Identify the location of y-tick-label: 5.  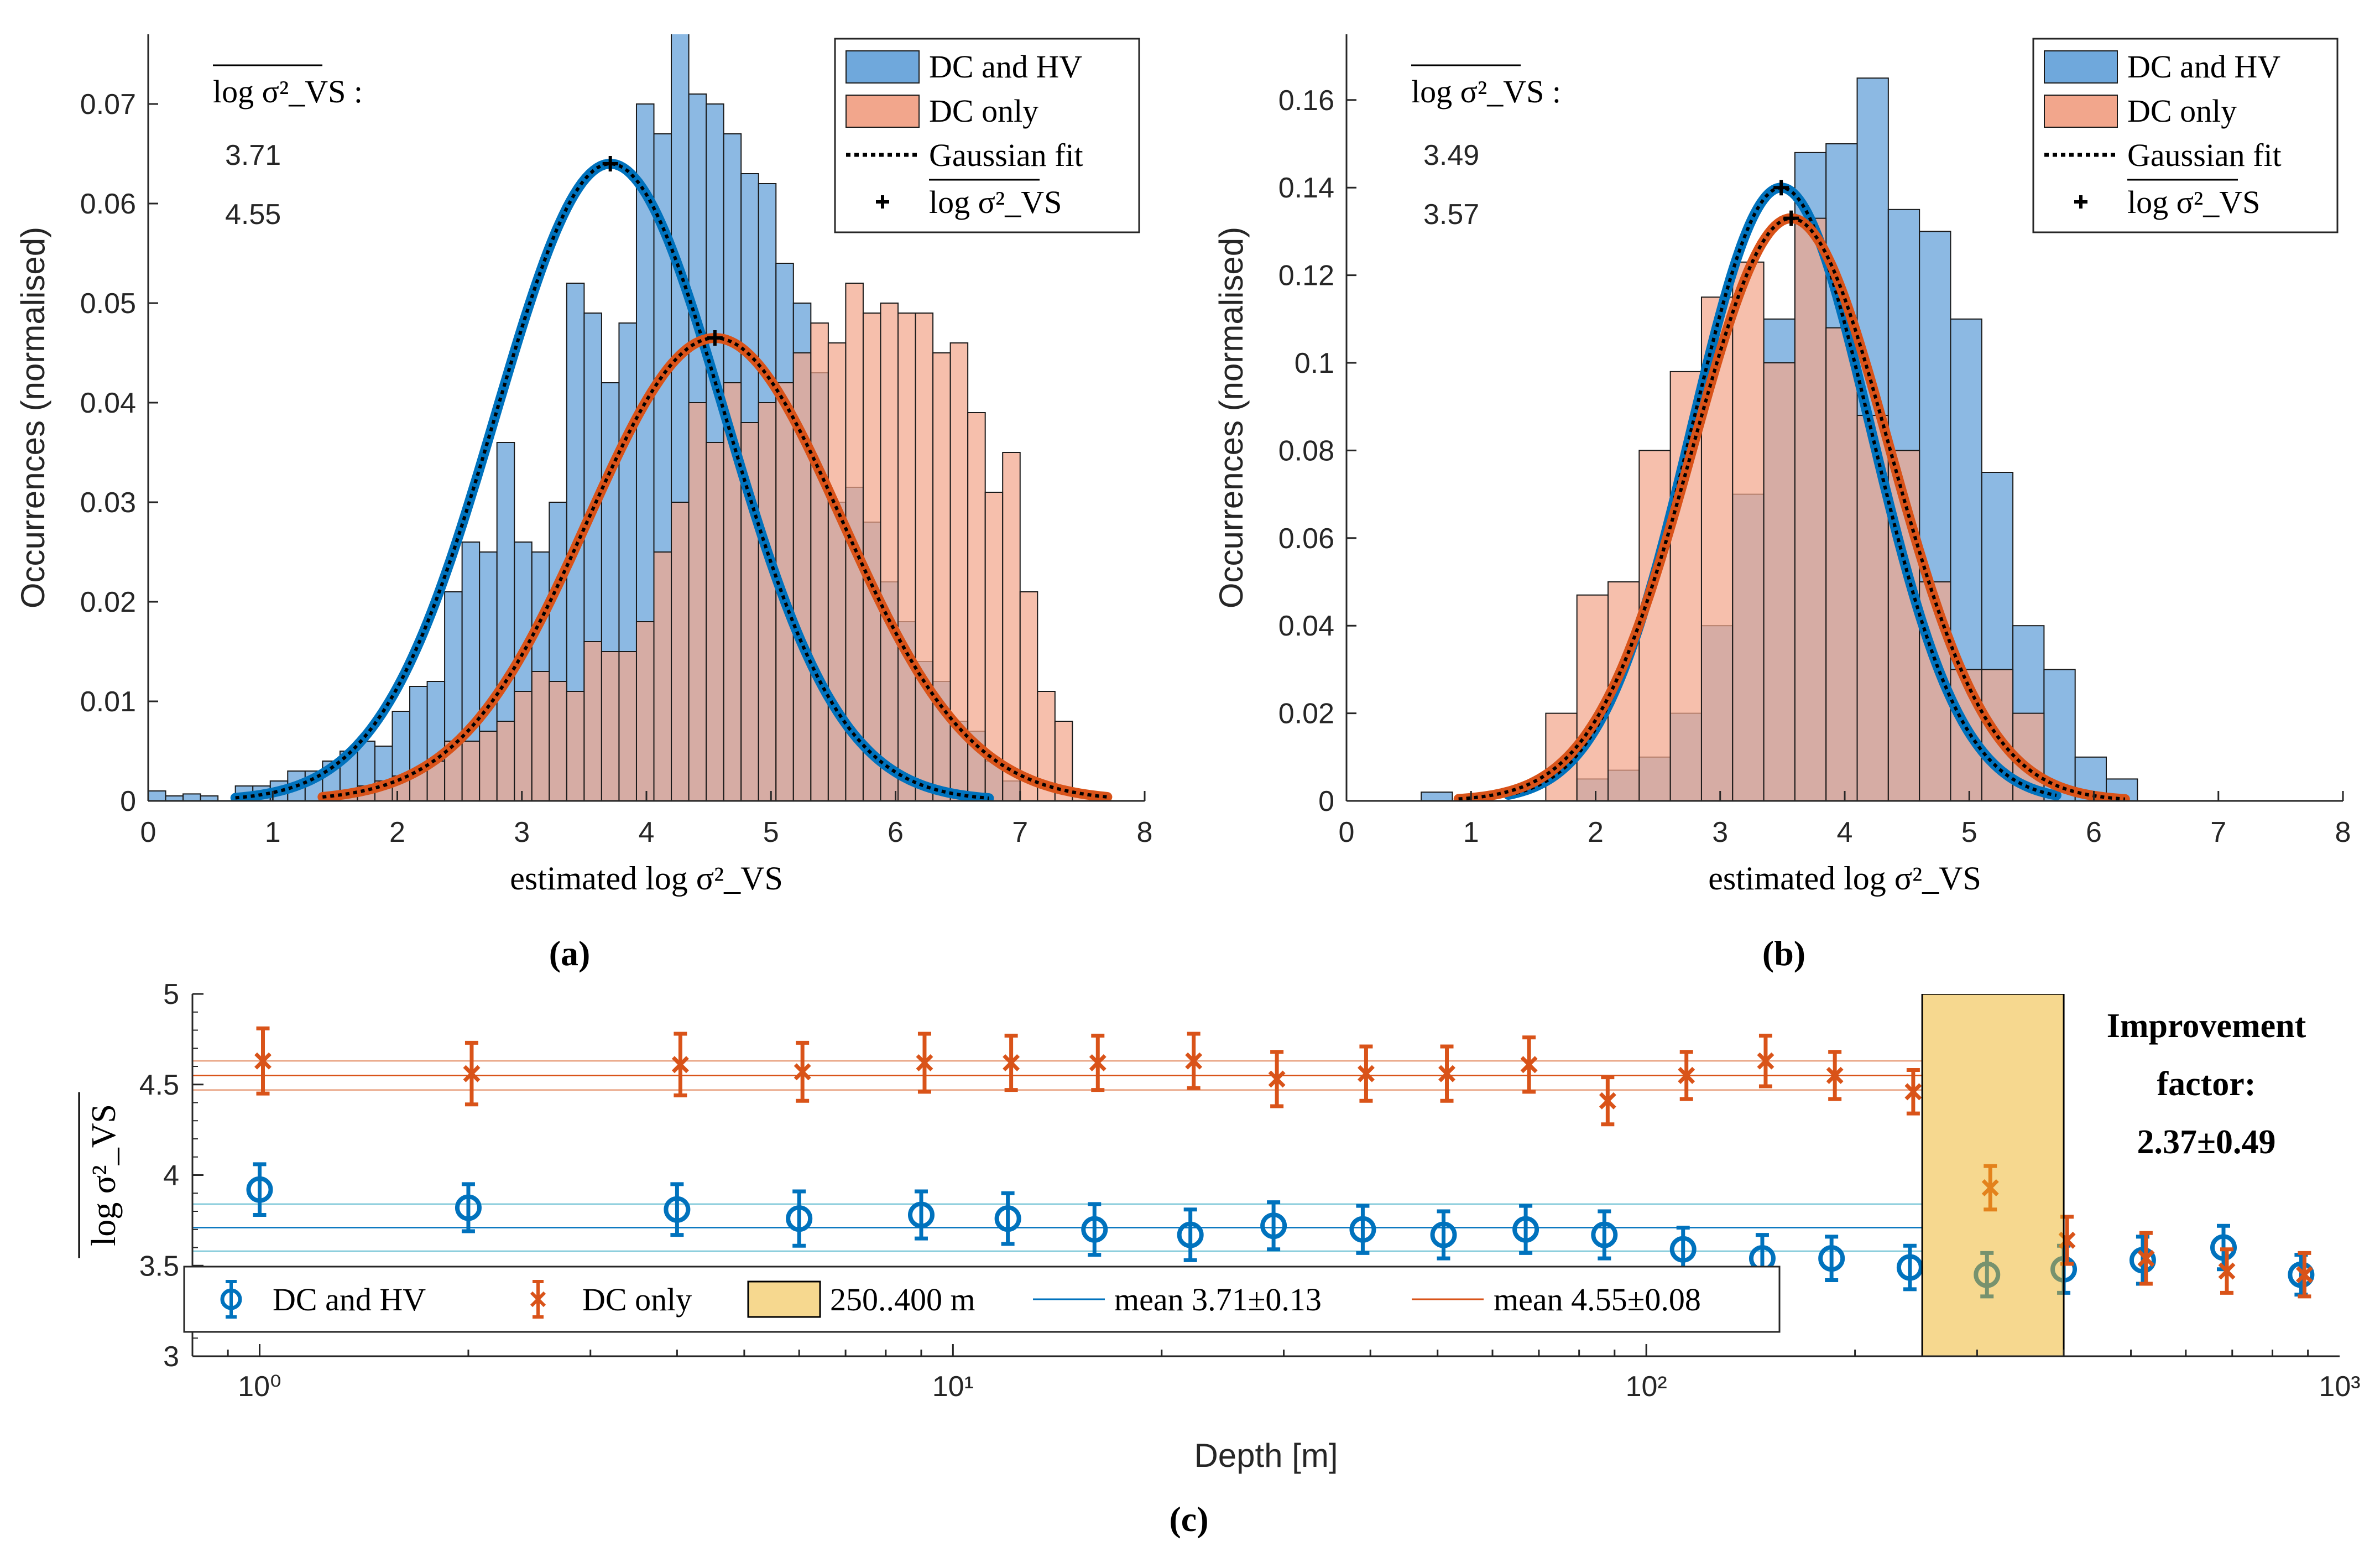
(171, 994).